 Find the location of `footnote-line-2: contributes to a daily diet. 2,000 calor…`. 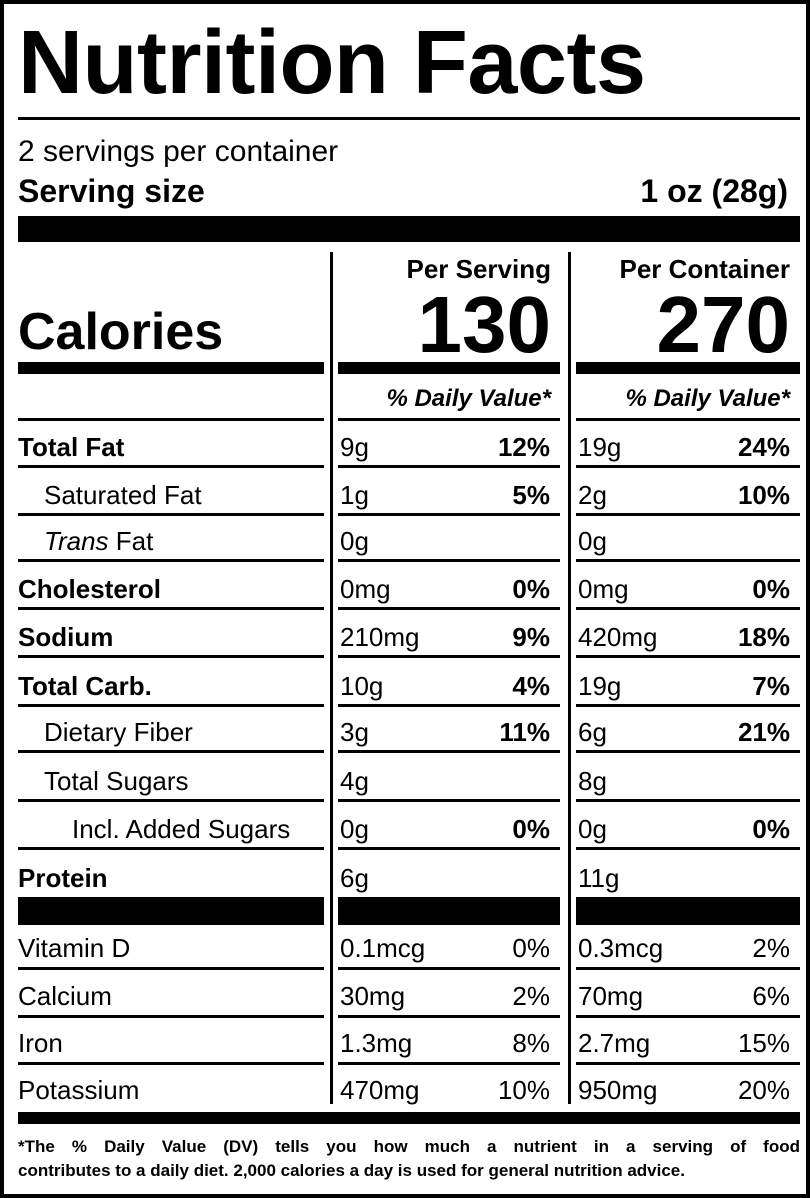

footnote-line-2: contributes to a daily diet. 2,000 calor… is located at coordinates (351, 1170).